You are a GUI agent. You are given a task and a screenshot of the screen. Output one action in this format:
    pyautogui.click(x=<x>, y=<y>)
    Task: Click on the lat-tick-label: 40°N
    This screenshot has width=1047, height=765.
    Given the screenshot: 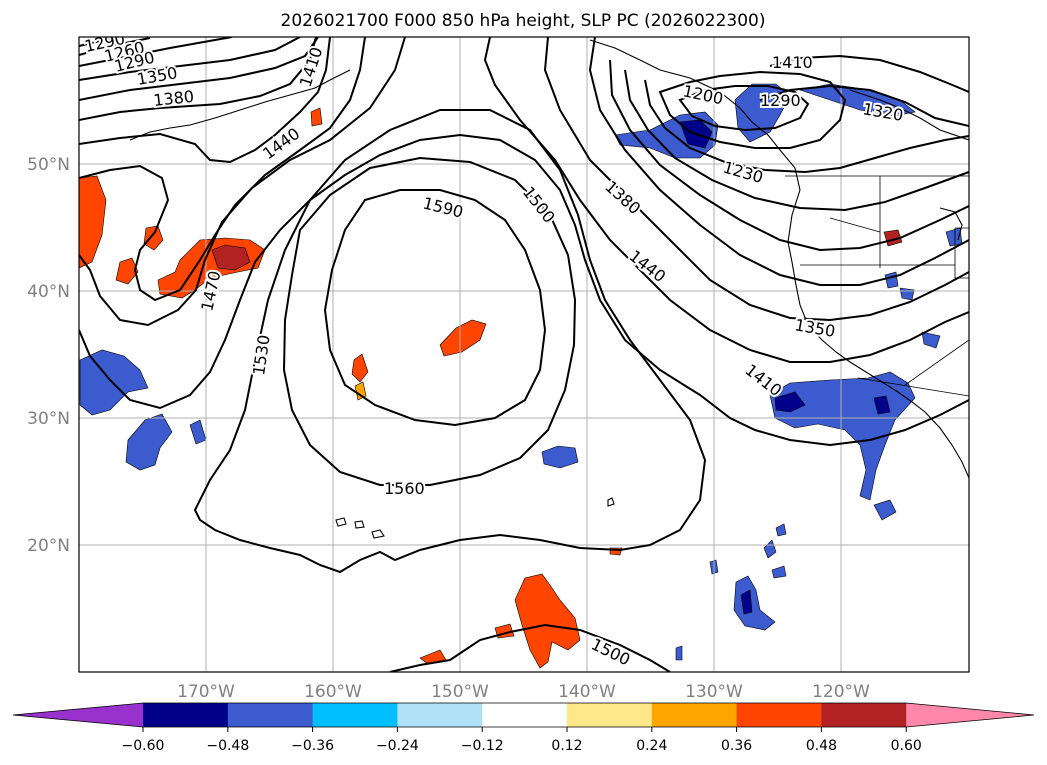 What is the action you would take?
    pyautogui.click(x=48, y=292)
    